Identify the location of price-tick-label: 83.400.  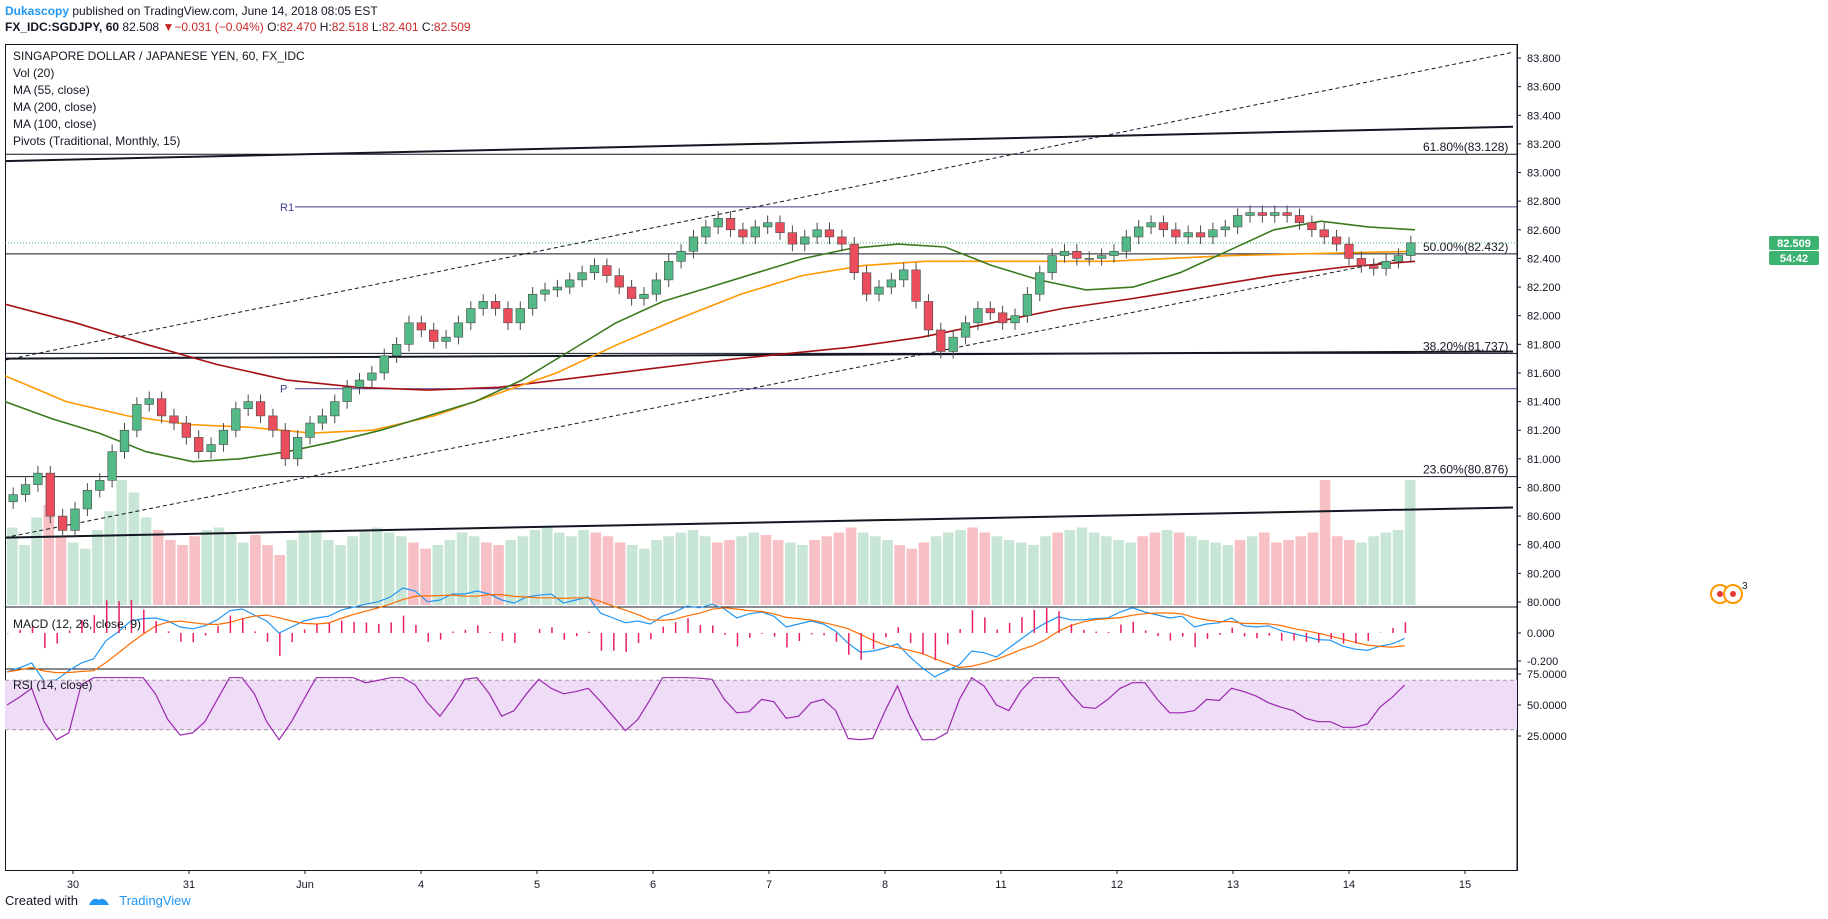
(1544, 116).